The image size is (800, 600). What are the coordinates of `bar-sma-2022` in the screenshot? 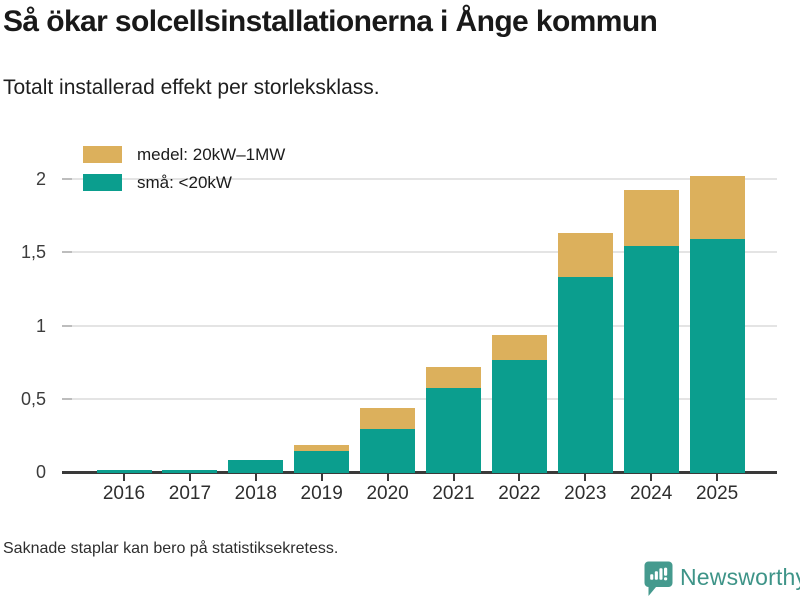 It's located at (519, 416).